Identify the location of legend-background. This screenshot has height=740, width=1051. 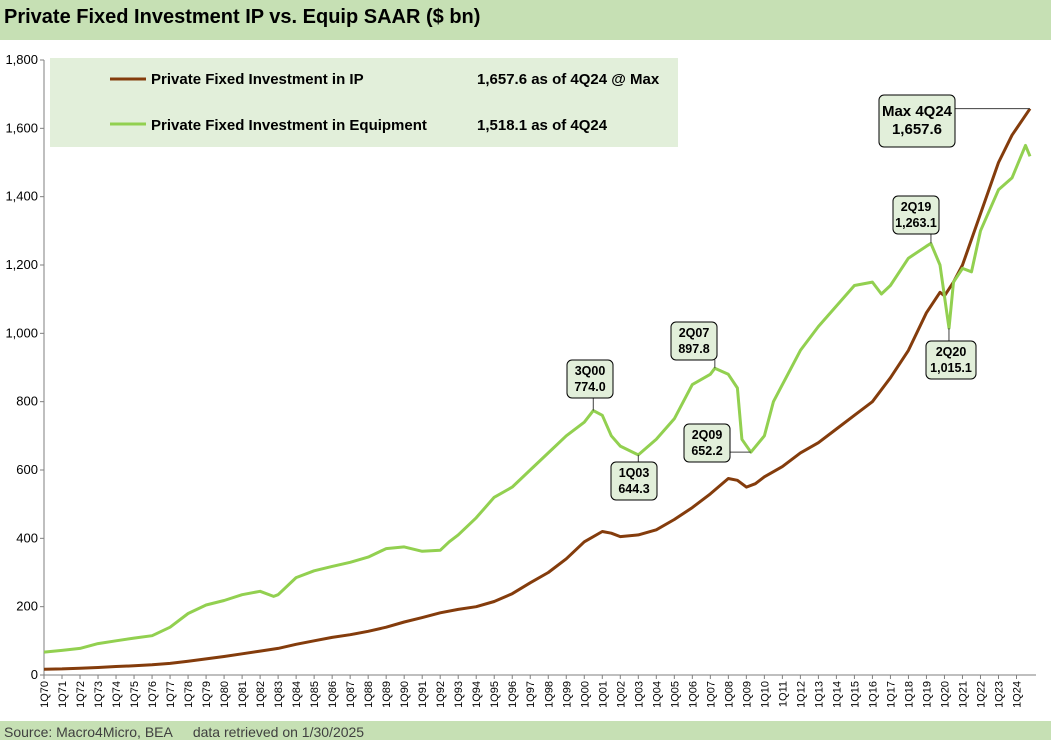
(364, 102).